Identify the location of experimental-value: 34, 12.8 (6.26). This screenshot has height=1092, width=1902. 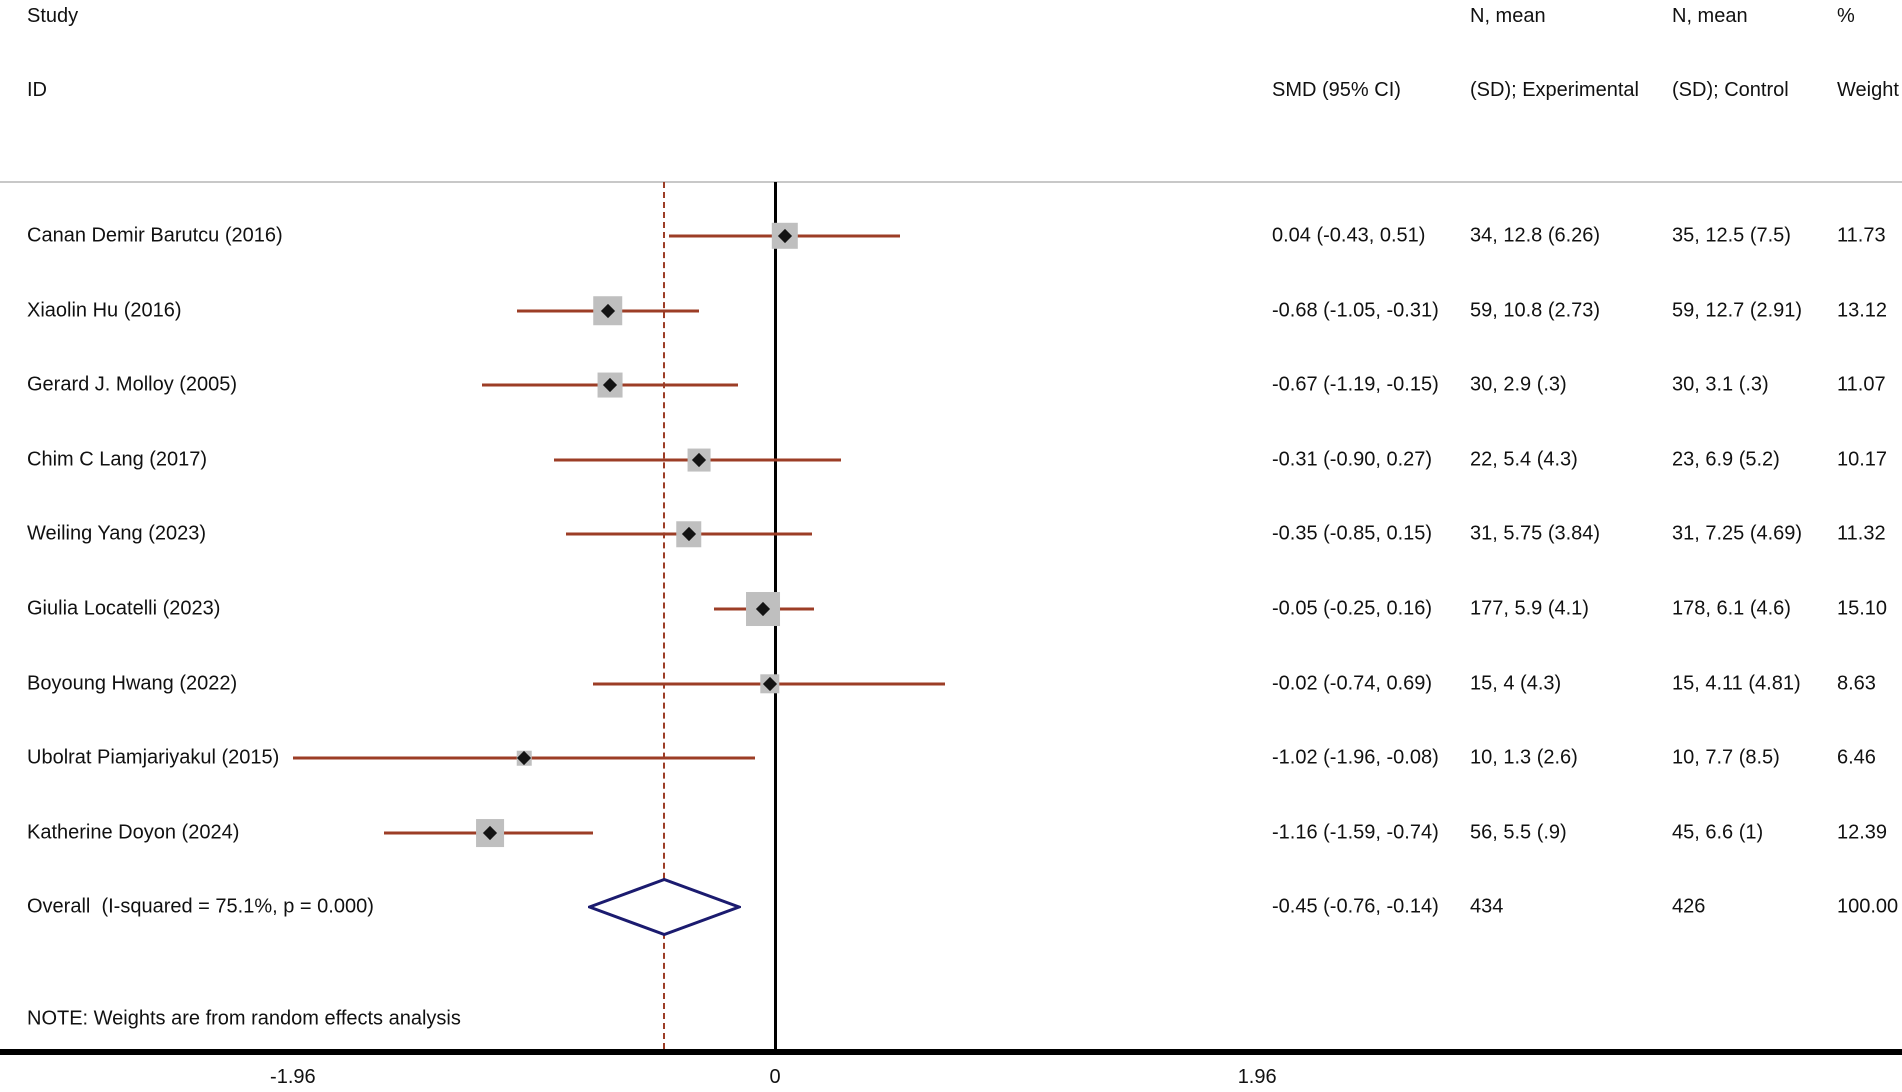
(1535, 235).